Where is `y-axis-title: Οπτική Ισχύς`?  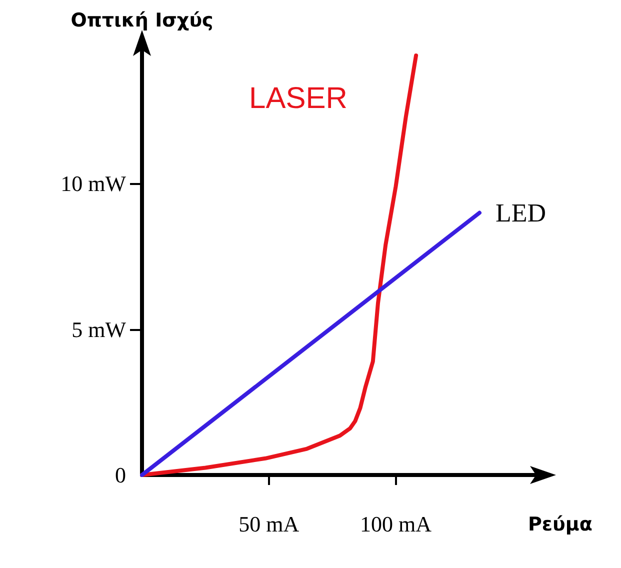
y-axis-title: Οπτική Ισχύς is located at coordinates (142, 21).